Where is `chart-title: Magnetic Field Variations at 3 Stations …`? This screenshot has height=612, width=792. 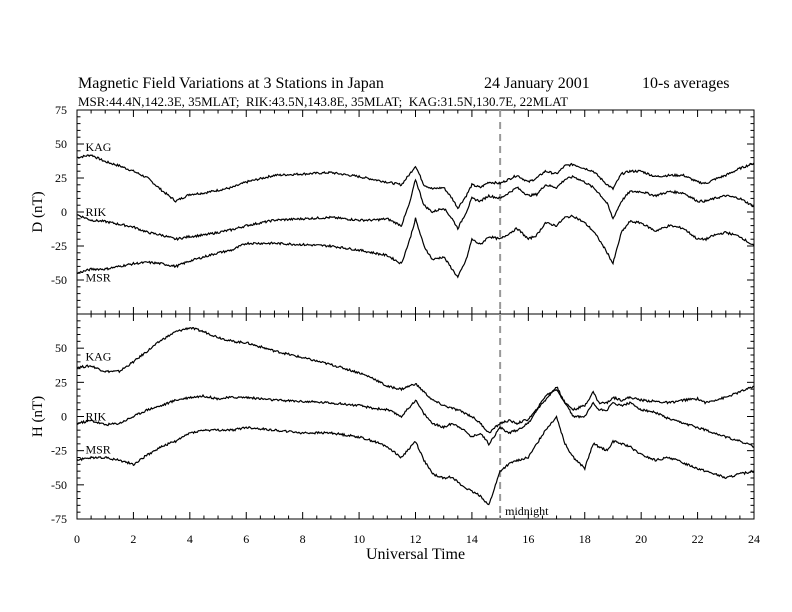 chart-title: Magnetic Field Variations at 3 Stations … is located at coordinates (231, 83).